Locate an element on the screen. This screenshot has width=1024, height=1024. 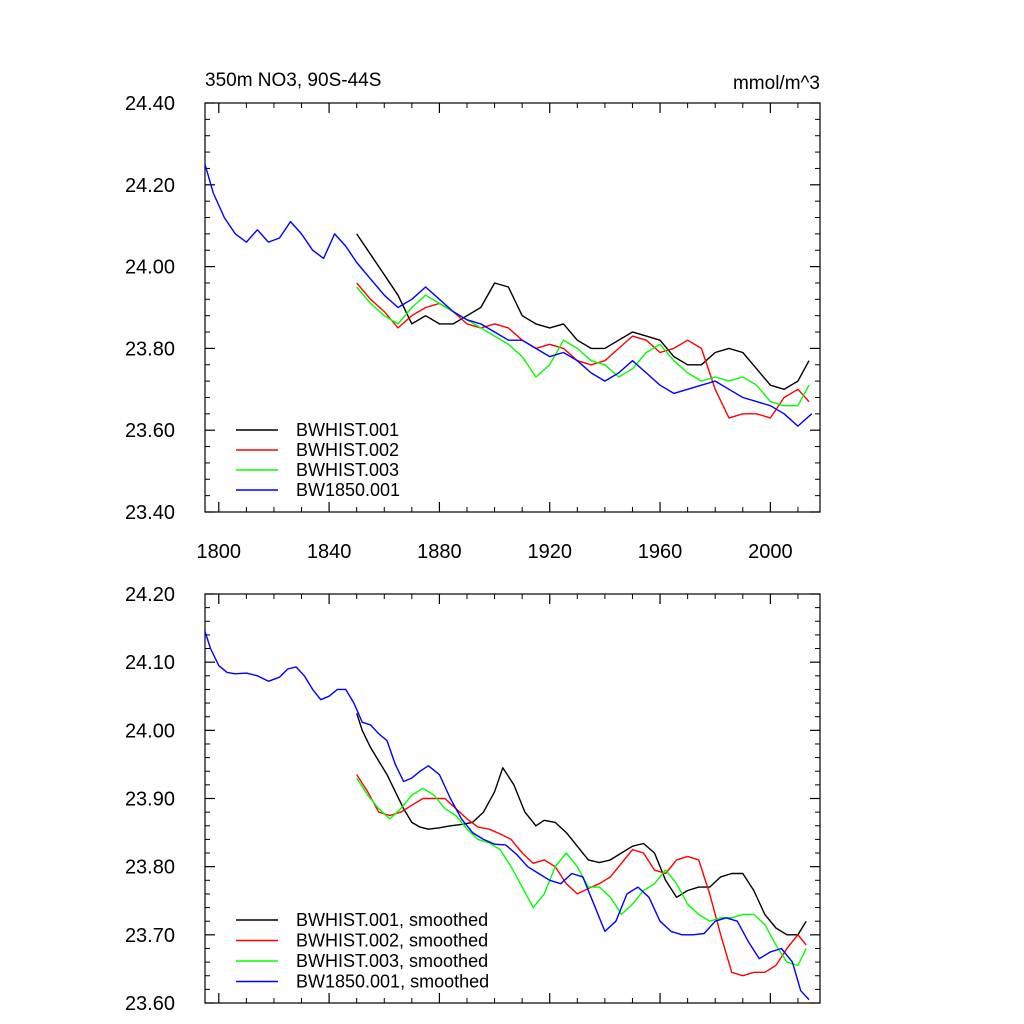
y-tick-label: 23.40 is located at coordinates (150, 513).